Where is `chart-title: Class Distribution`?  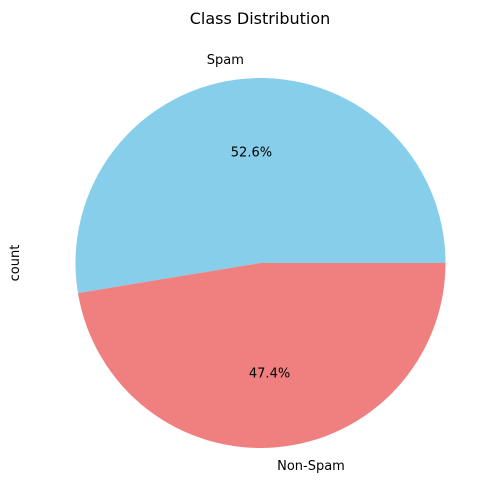
chart-title: Class Distribution is located at coordinates (260, 18).